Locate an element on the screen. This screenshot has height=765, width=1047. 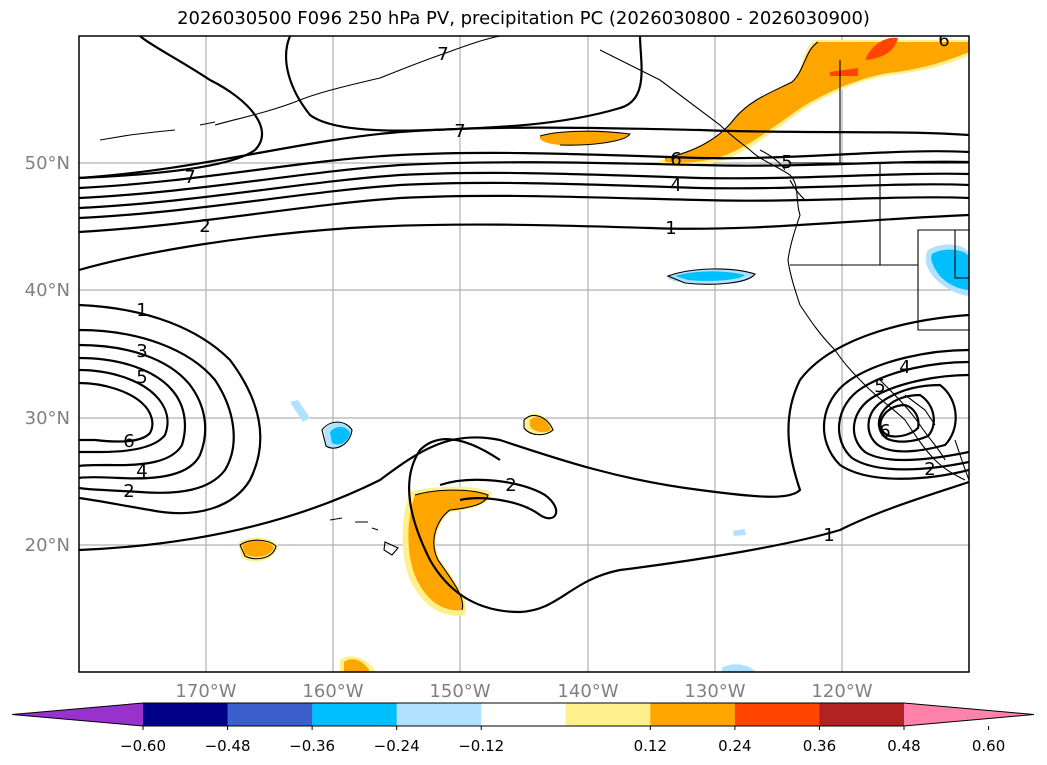
precip-outline-small1 is located at coordinates (538, 425).